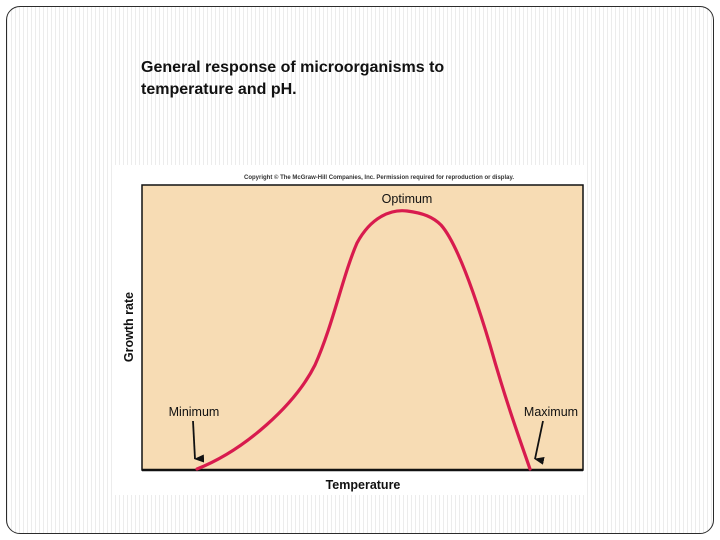 This screenshot has height=540, width=720. What do you see at coordinates (129, 327) in the screenshot?
I see `y-axis-label: Growth rate` at bounding box center [129, 327].